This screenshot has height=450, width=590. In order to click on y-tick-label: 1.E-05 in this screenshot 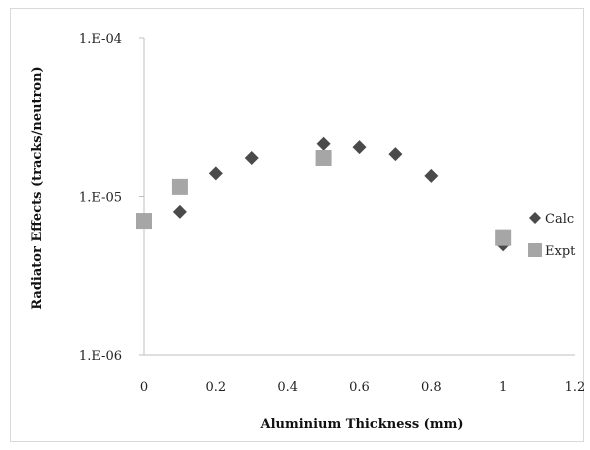, I will do `click(100, 198)`.